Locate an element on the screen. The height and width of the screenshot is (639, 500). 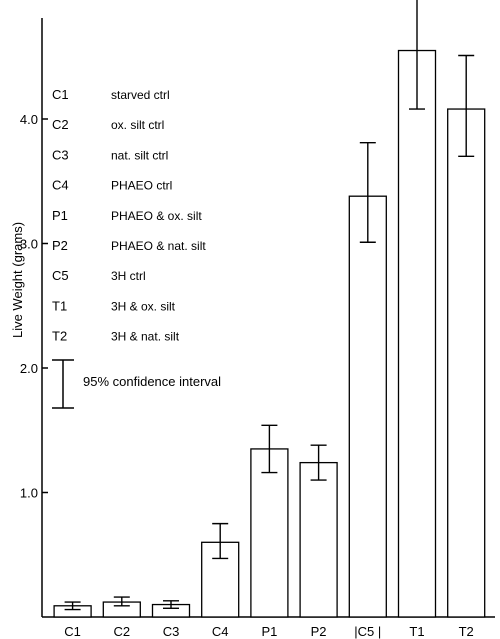
legend-code: P1 is located at coordinates (60, 215).